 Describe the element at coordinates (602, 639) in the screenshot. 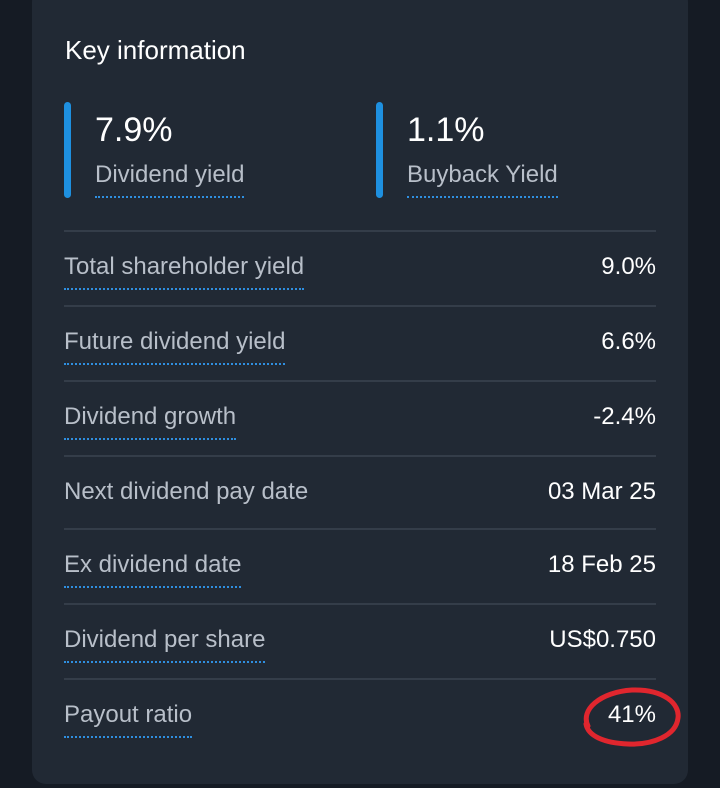

I see `dividend-per-share-value: US$0.750` at that location.